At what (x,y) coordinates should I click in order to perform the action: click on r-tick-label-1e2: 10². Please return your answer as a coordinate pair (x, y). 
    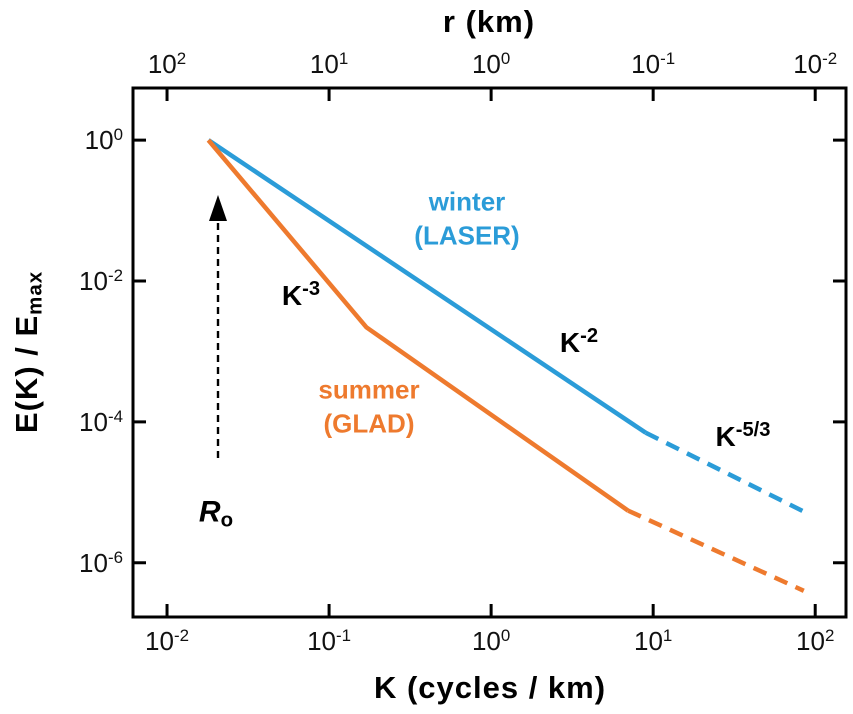
    Looking at the image, I should click on (167, 64).